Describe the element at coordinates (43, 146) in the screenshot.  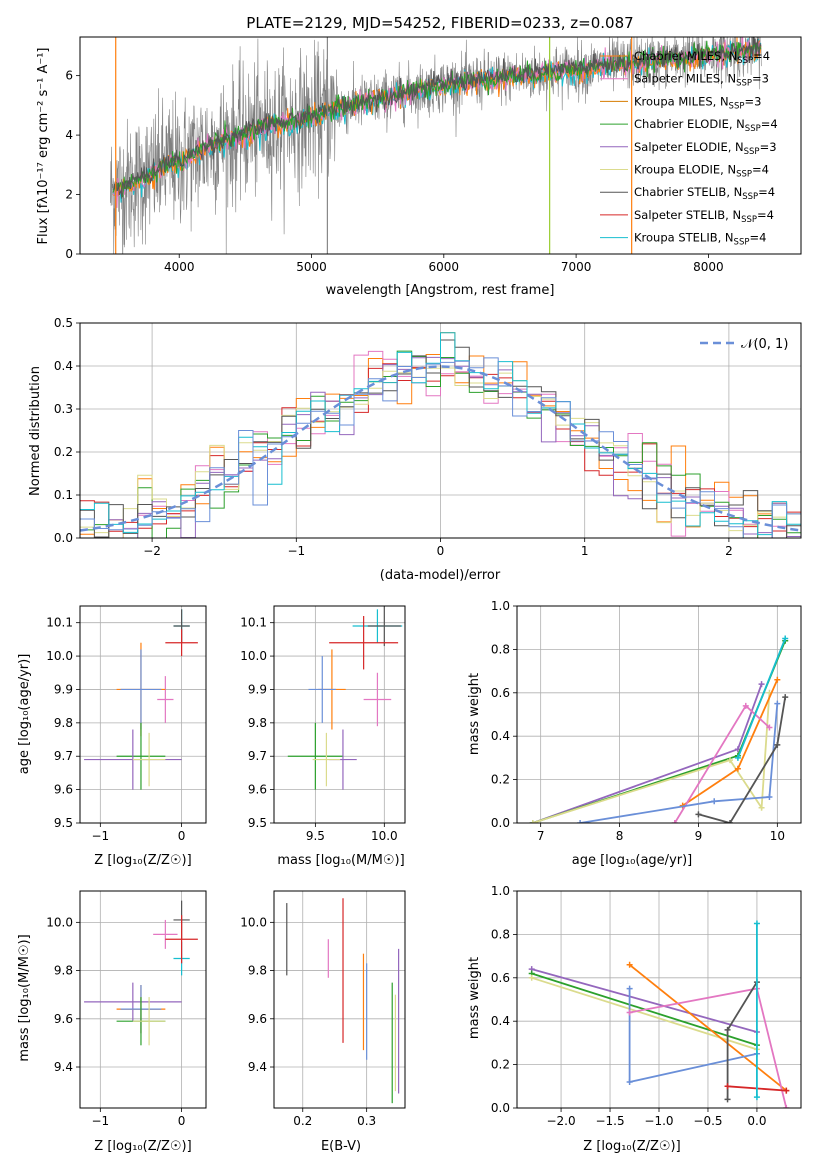
I see `spectrum-ylabel: Flux [fλ10⁻¹⁷ erg cm⁻² s⁻¹ A⁻¹]` at that location.